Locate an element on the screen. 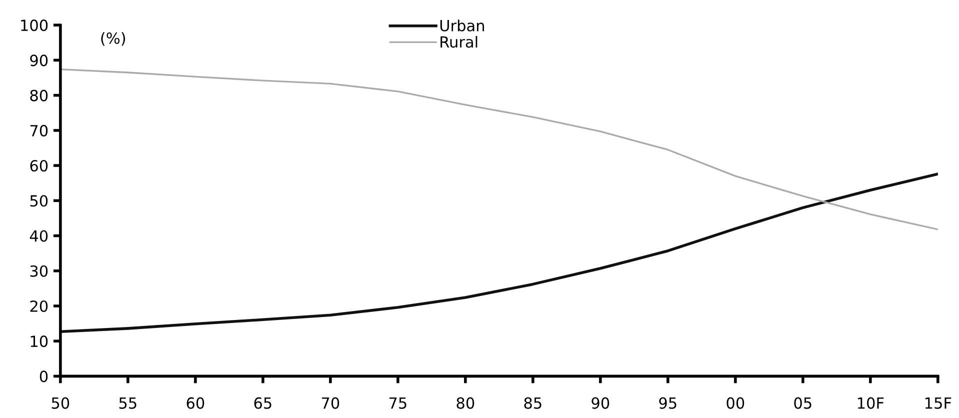 Image resolution: width=959 pixels, height=418 pixels. y-tick-label: 20 is located at coordinates (39, 306).